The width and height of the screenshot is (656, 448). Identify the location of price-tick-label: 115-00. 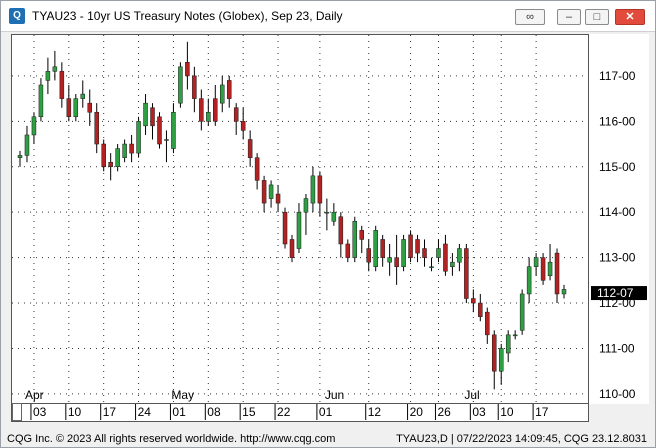
(617, 167).